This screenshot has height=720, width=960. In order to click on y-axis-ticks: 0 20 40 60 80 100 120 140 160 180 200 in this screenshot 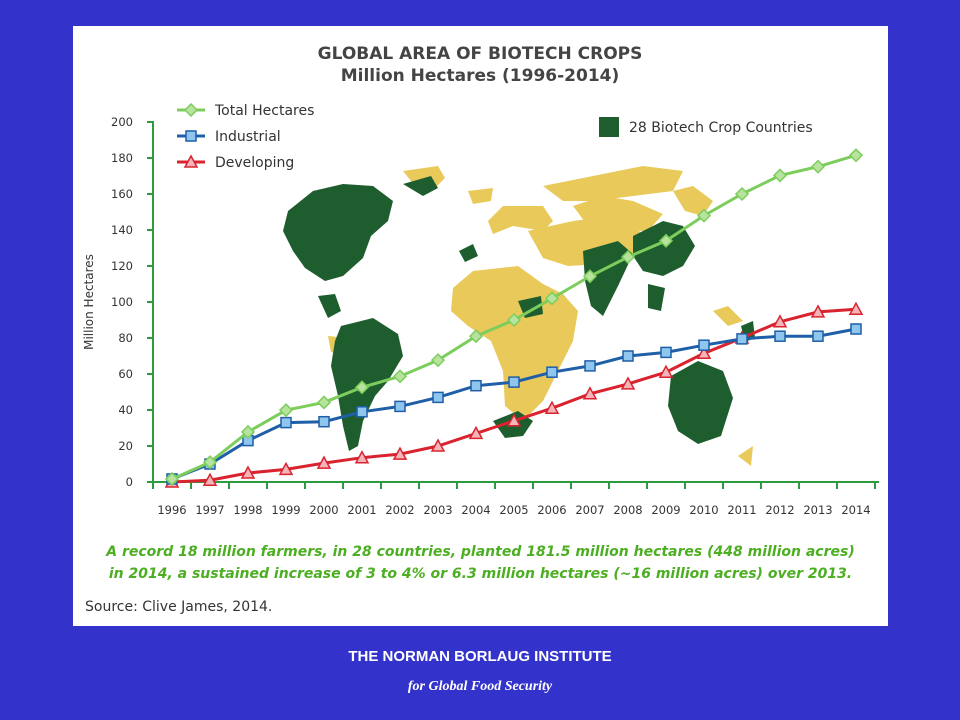, I will do `click(132, 302)`.